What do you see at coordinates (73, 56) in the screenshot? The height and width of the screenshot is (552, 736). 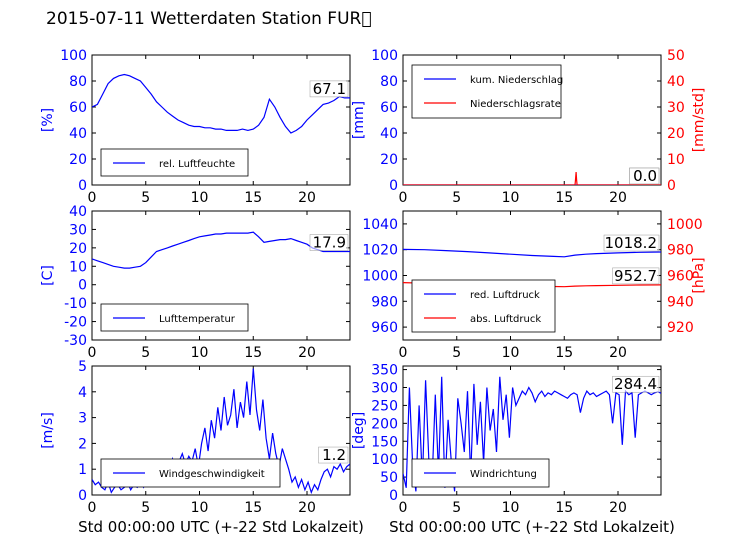 I see `humidity-ytick-label: 100` at bounding box center [73, 56].